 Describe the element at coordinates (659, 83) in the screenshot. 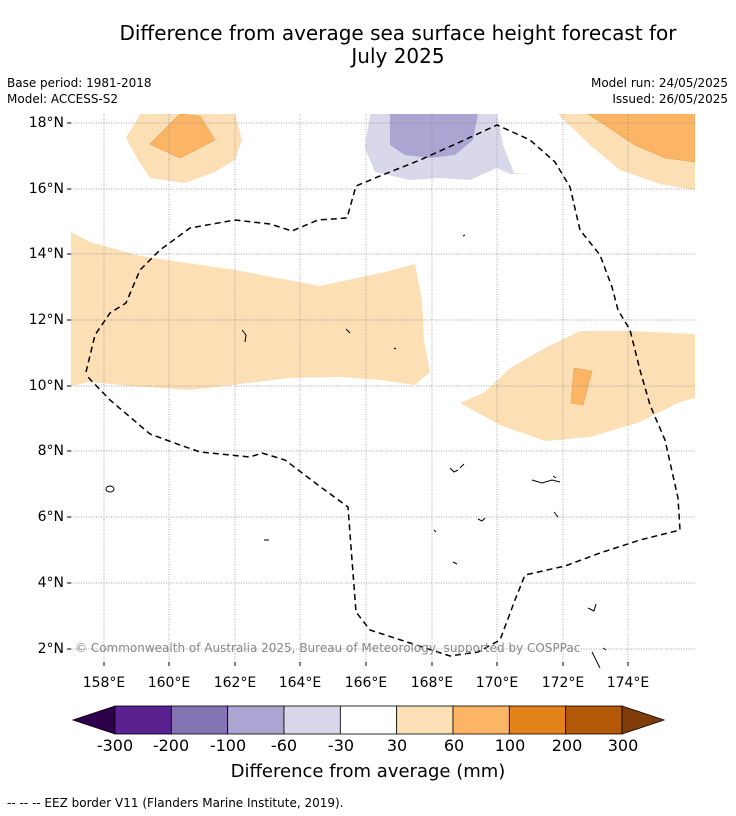

I see `model-run: Model run: 24/05/2025` at that location.